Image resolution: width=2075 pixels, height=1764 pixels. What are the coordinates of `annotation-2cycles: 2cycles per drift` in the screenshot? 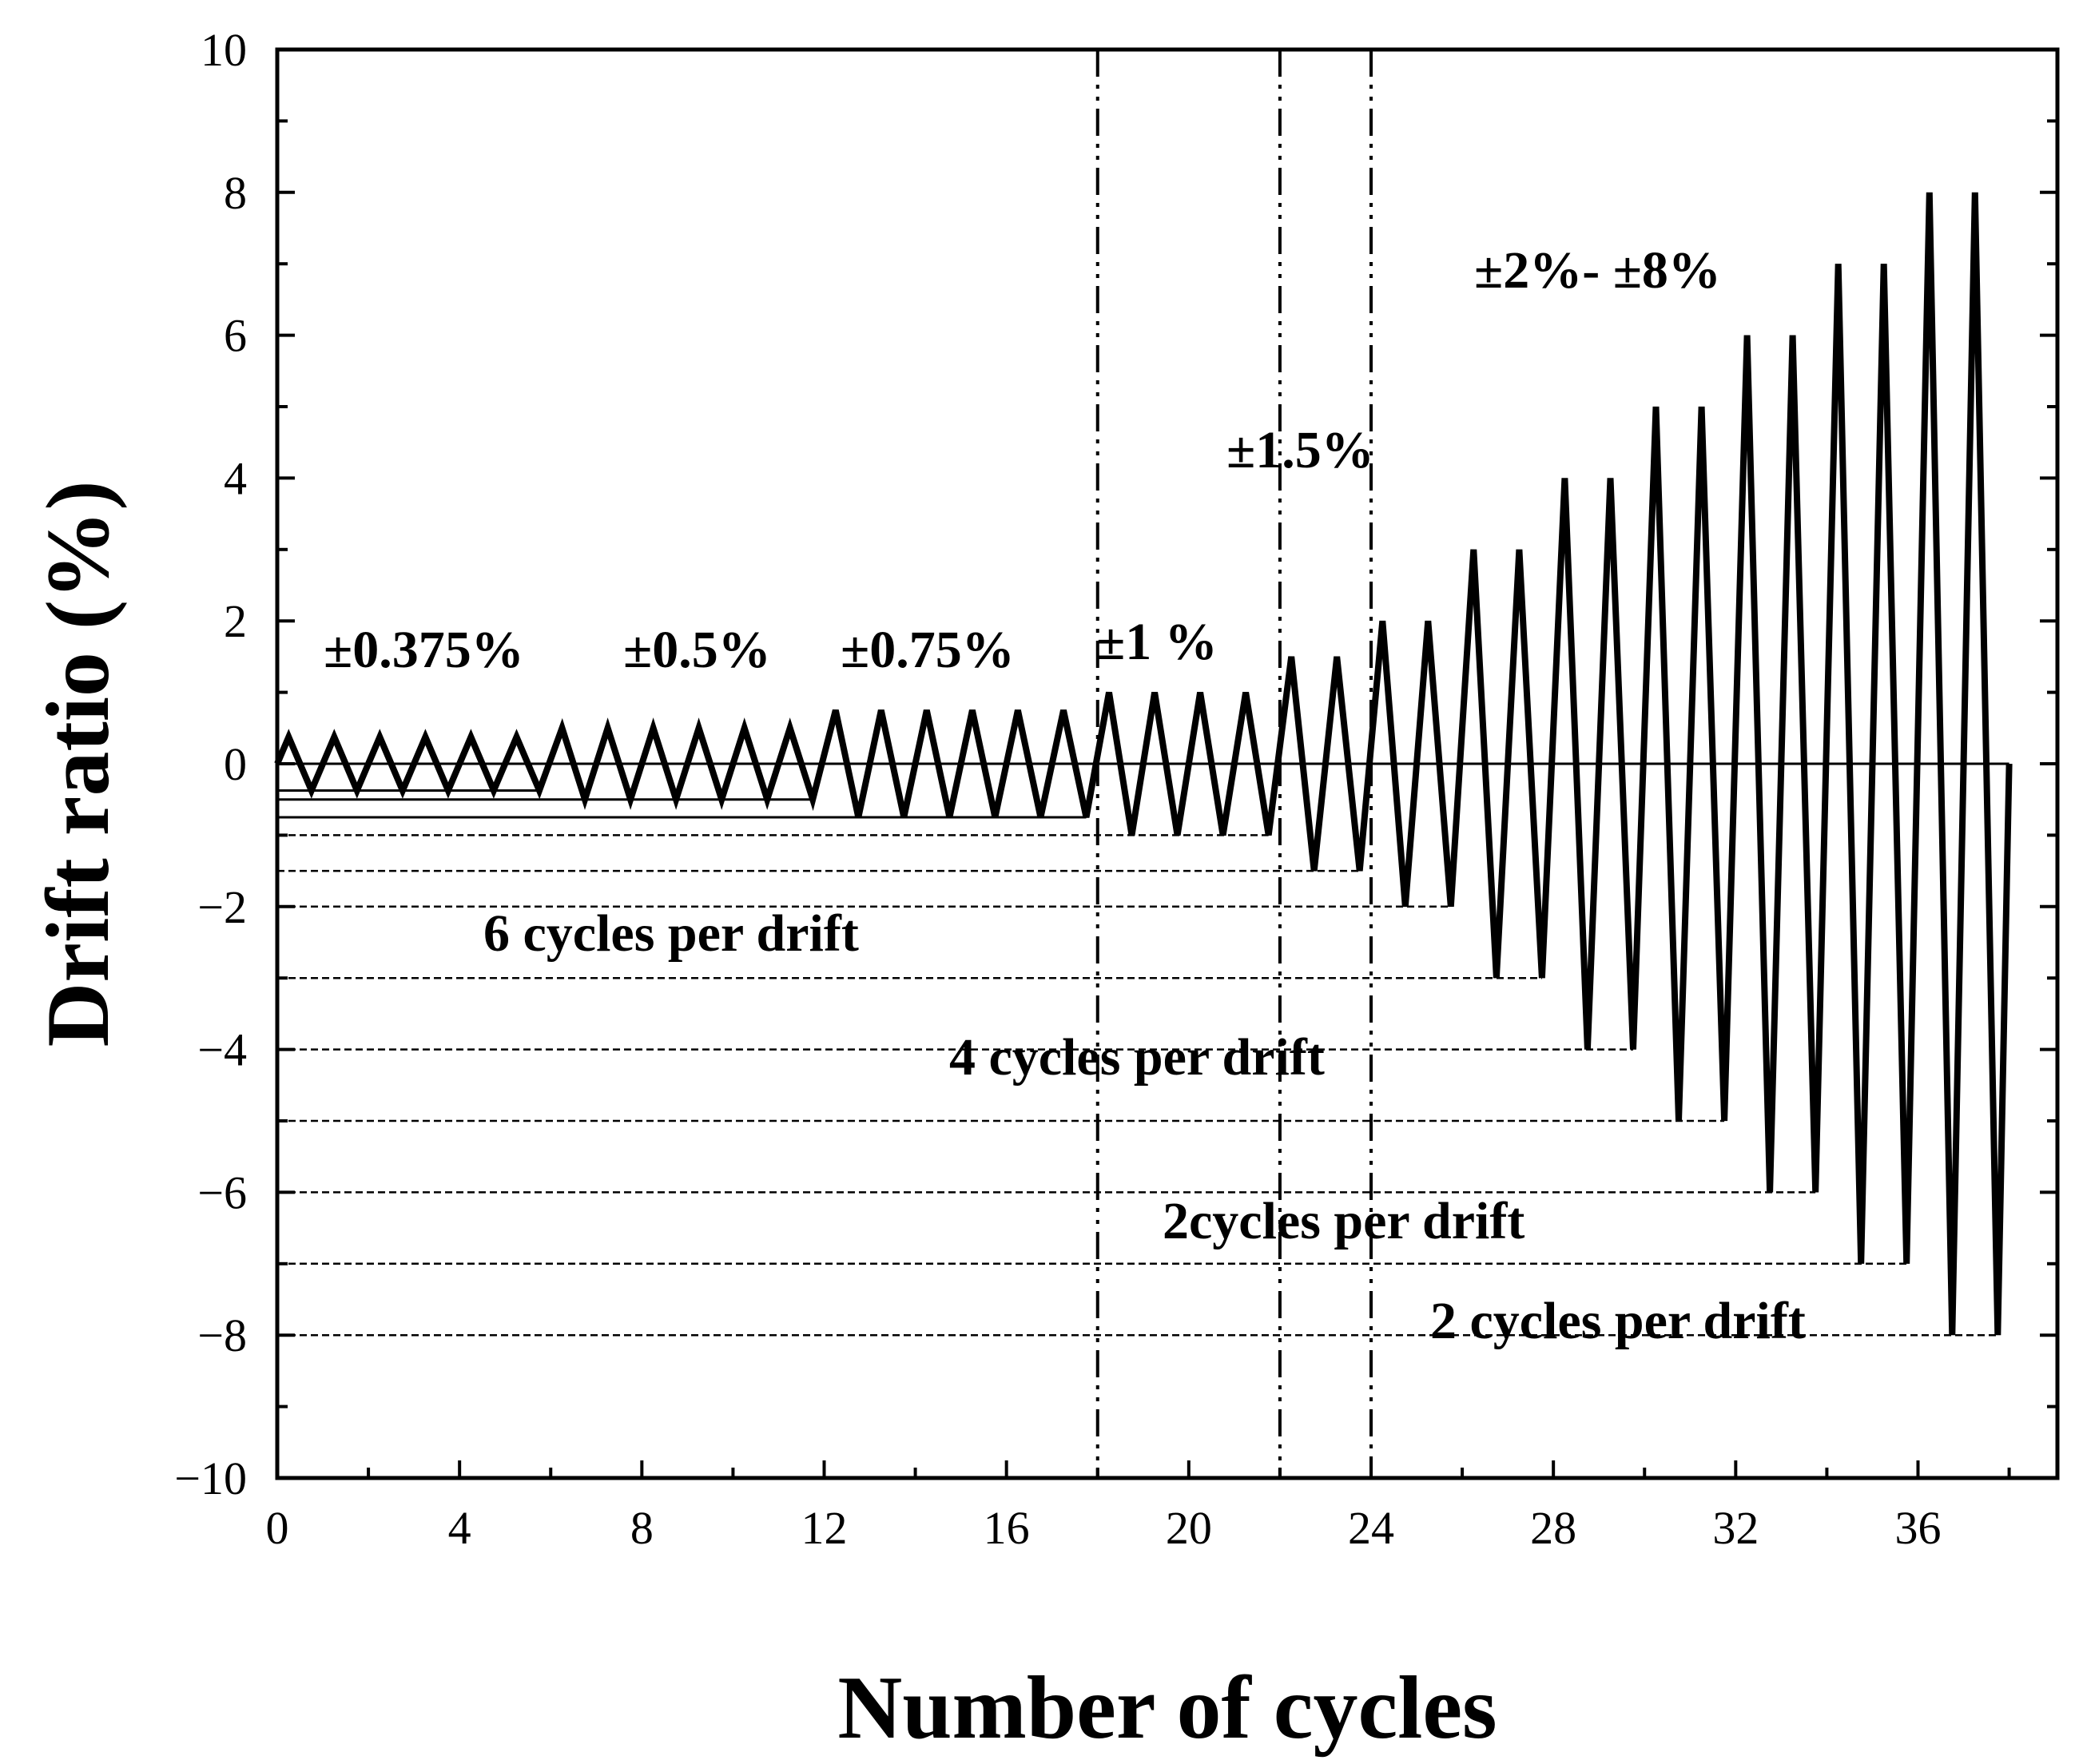 It's located at (1343, 1221).